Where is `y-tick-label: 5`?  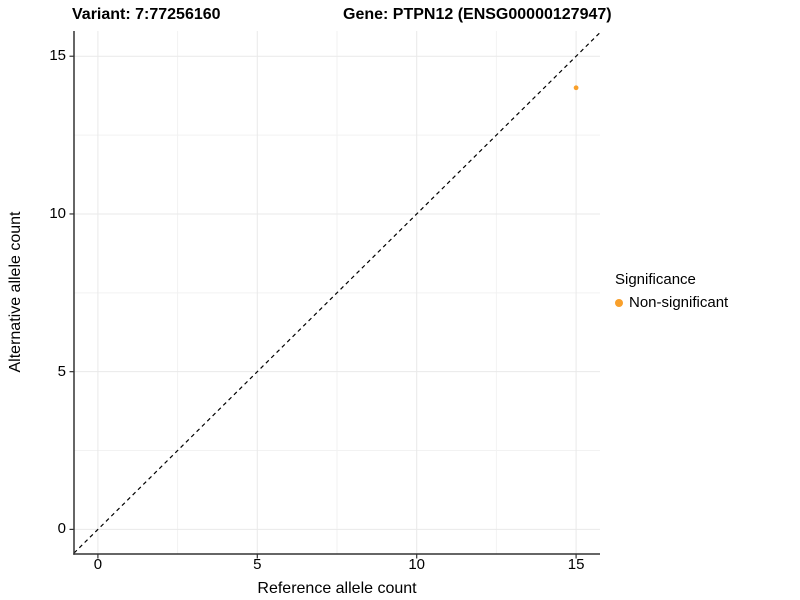
y-tick-label: 5 is located at coordinates (61, 371).